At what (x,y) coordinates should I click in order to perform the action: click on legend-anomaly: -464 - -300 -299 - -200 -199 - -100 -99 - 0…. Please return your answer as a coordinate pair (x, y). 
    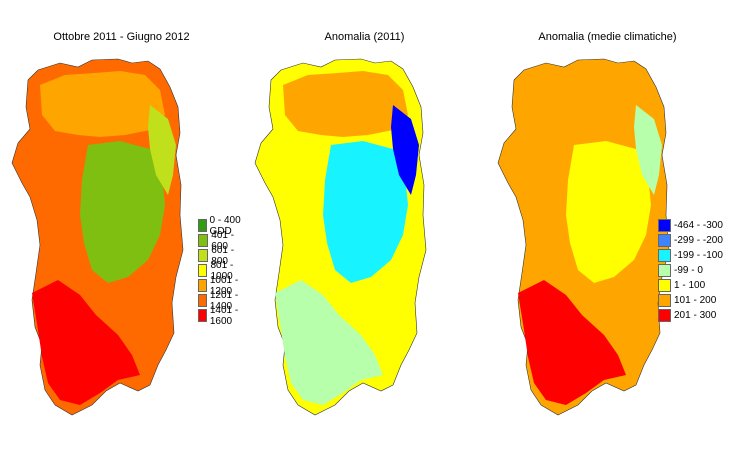
    Looking at the image, I should click on (690, 270).